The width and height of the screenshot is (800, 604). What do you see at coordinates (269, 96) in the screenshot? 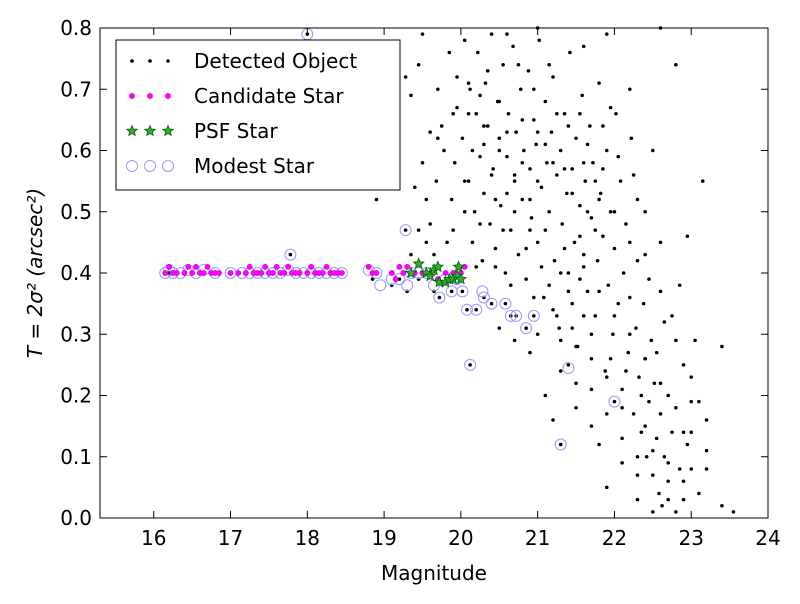
I see `legend-label-candidate-star: Candidate Star` at bounding box center [269, 96].